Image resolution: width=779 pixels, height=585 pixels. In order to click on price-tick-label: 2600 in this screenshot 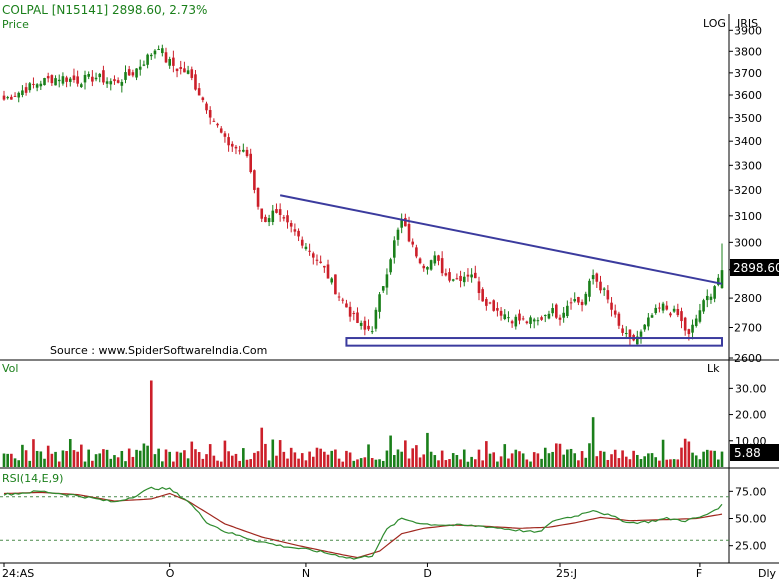, I will do `click(748, 358)`.